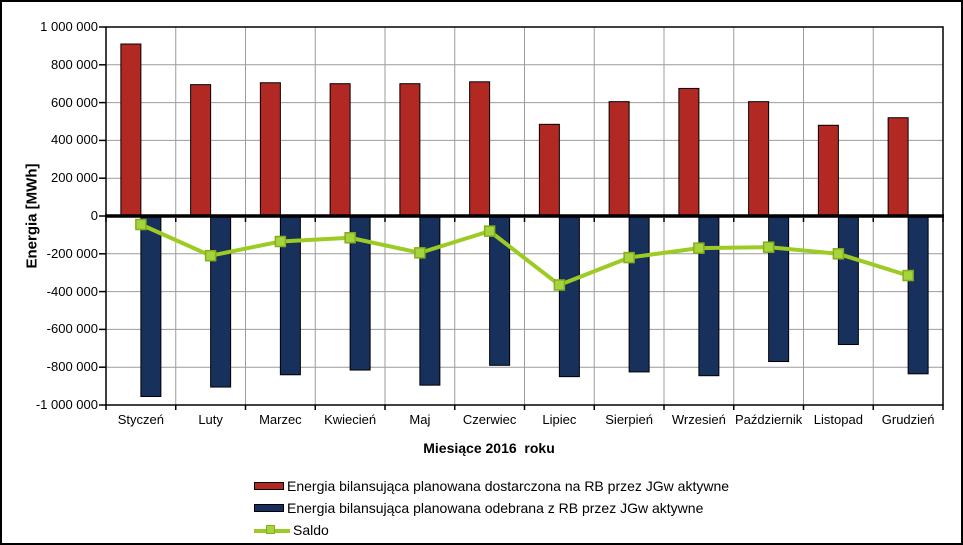 The width and height of the screenshot is (963, 545). What do you see at coordinates (489, 419) in the screenshot?
I see `x-tick-label-Czerwiec: Czerwiec` at bounding box center [489, 419].